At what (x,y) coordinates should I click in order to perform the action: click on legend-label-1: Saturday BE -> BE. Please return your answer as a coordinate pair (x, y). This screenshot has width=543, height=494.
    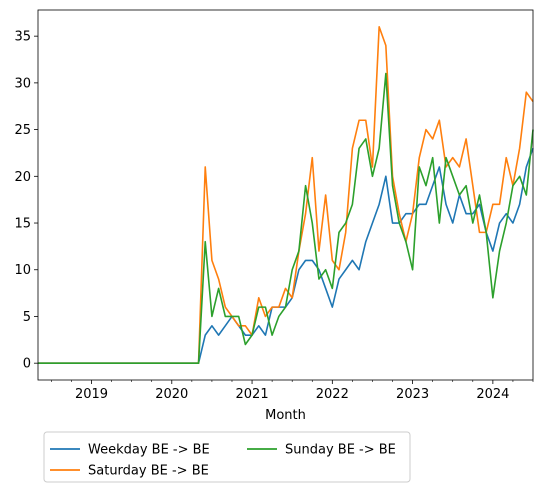
    Looking at the image, I should click on (148, 471).